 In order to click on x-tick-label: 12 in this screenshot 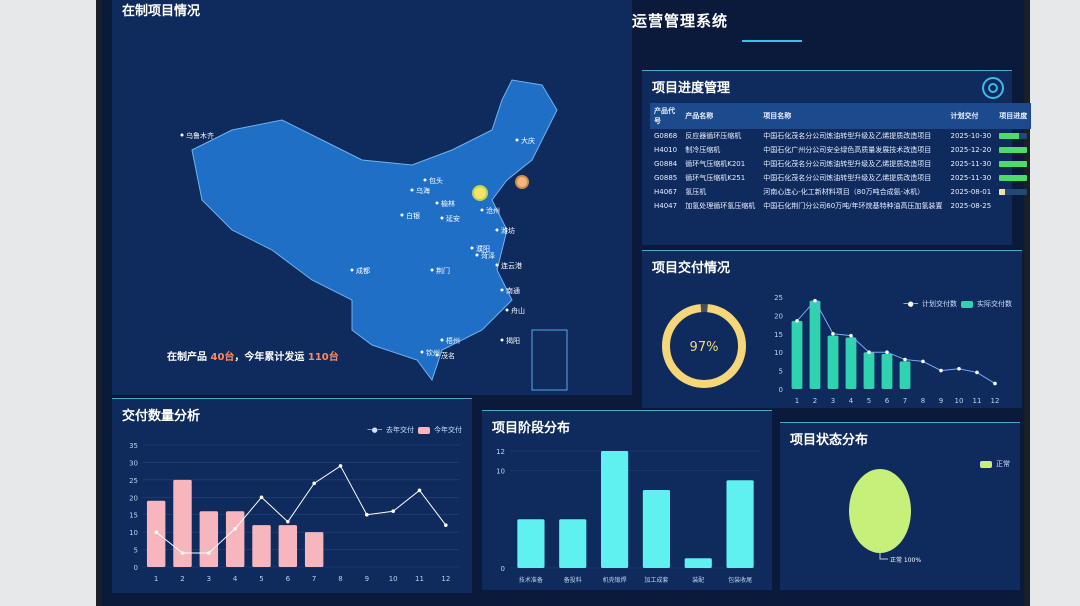, I will do `click(995, 401)`.